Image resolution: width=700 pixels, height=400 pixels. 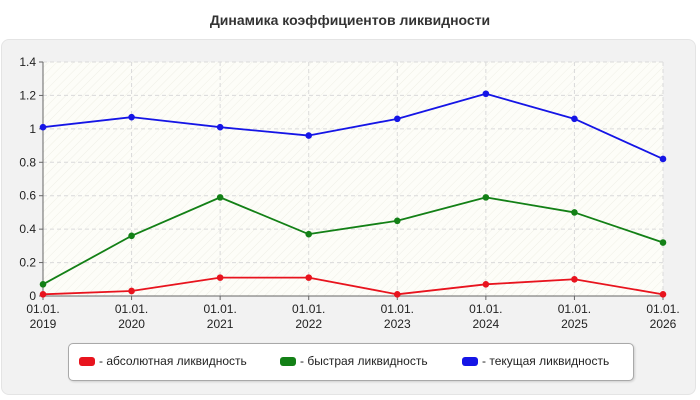 I want to click on legend-label-current: - текущая ликвидность, so click(x=546, y=361).